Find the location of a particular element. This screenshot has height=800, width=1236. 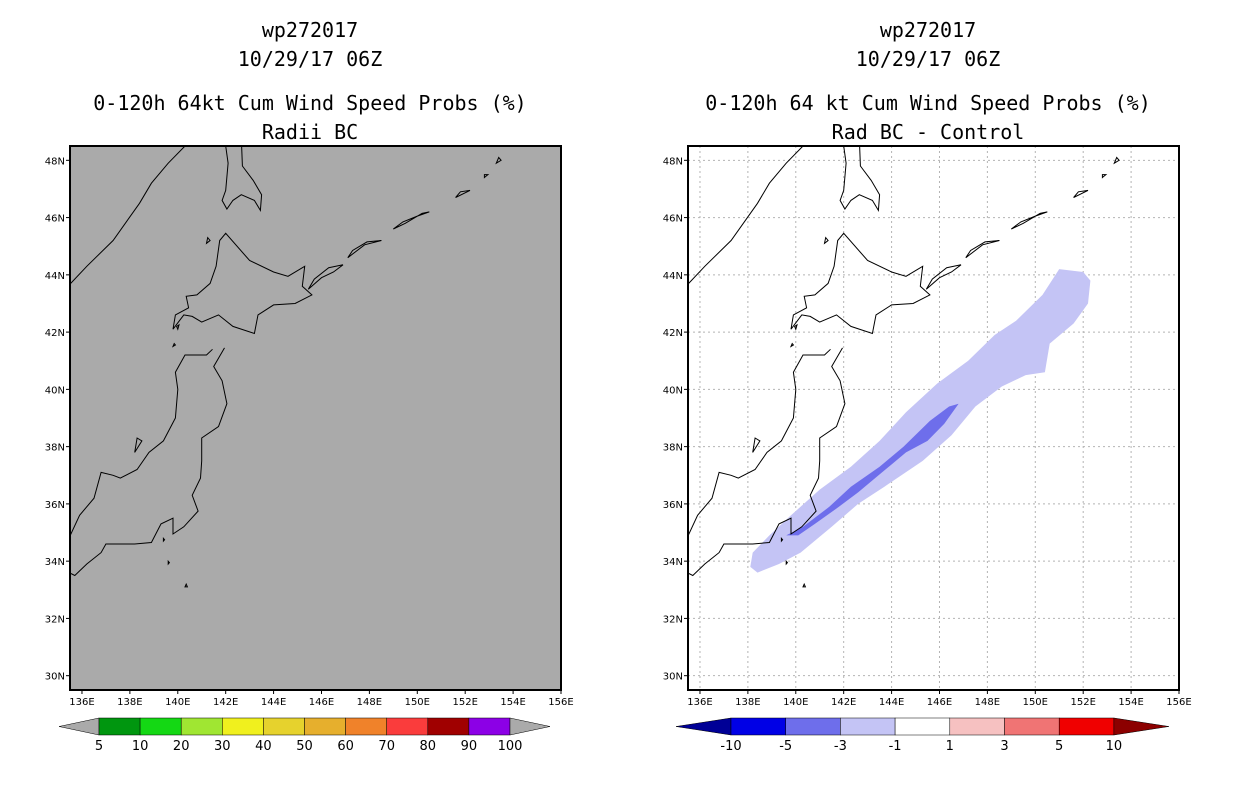

right-title-line-3: 0-120h 64 kt Cum Wind Speed Probs (%) is located at coordinates (928, 103).